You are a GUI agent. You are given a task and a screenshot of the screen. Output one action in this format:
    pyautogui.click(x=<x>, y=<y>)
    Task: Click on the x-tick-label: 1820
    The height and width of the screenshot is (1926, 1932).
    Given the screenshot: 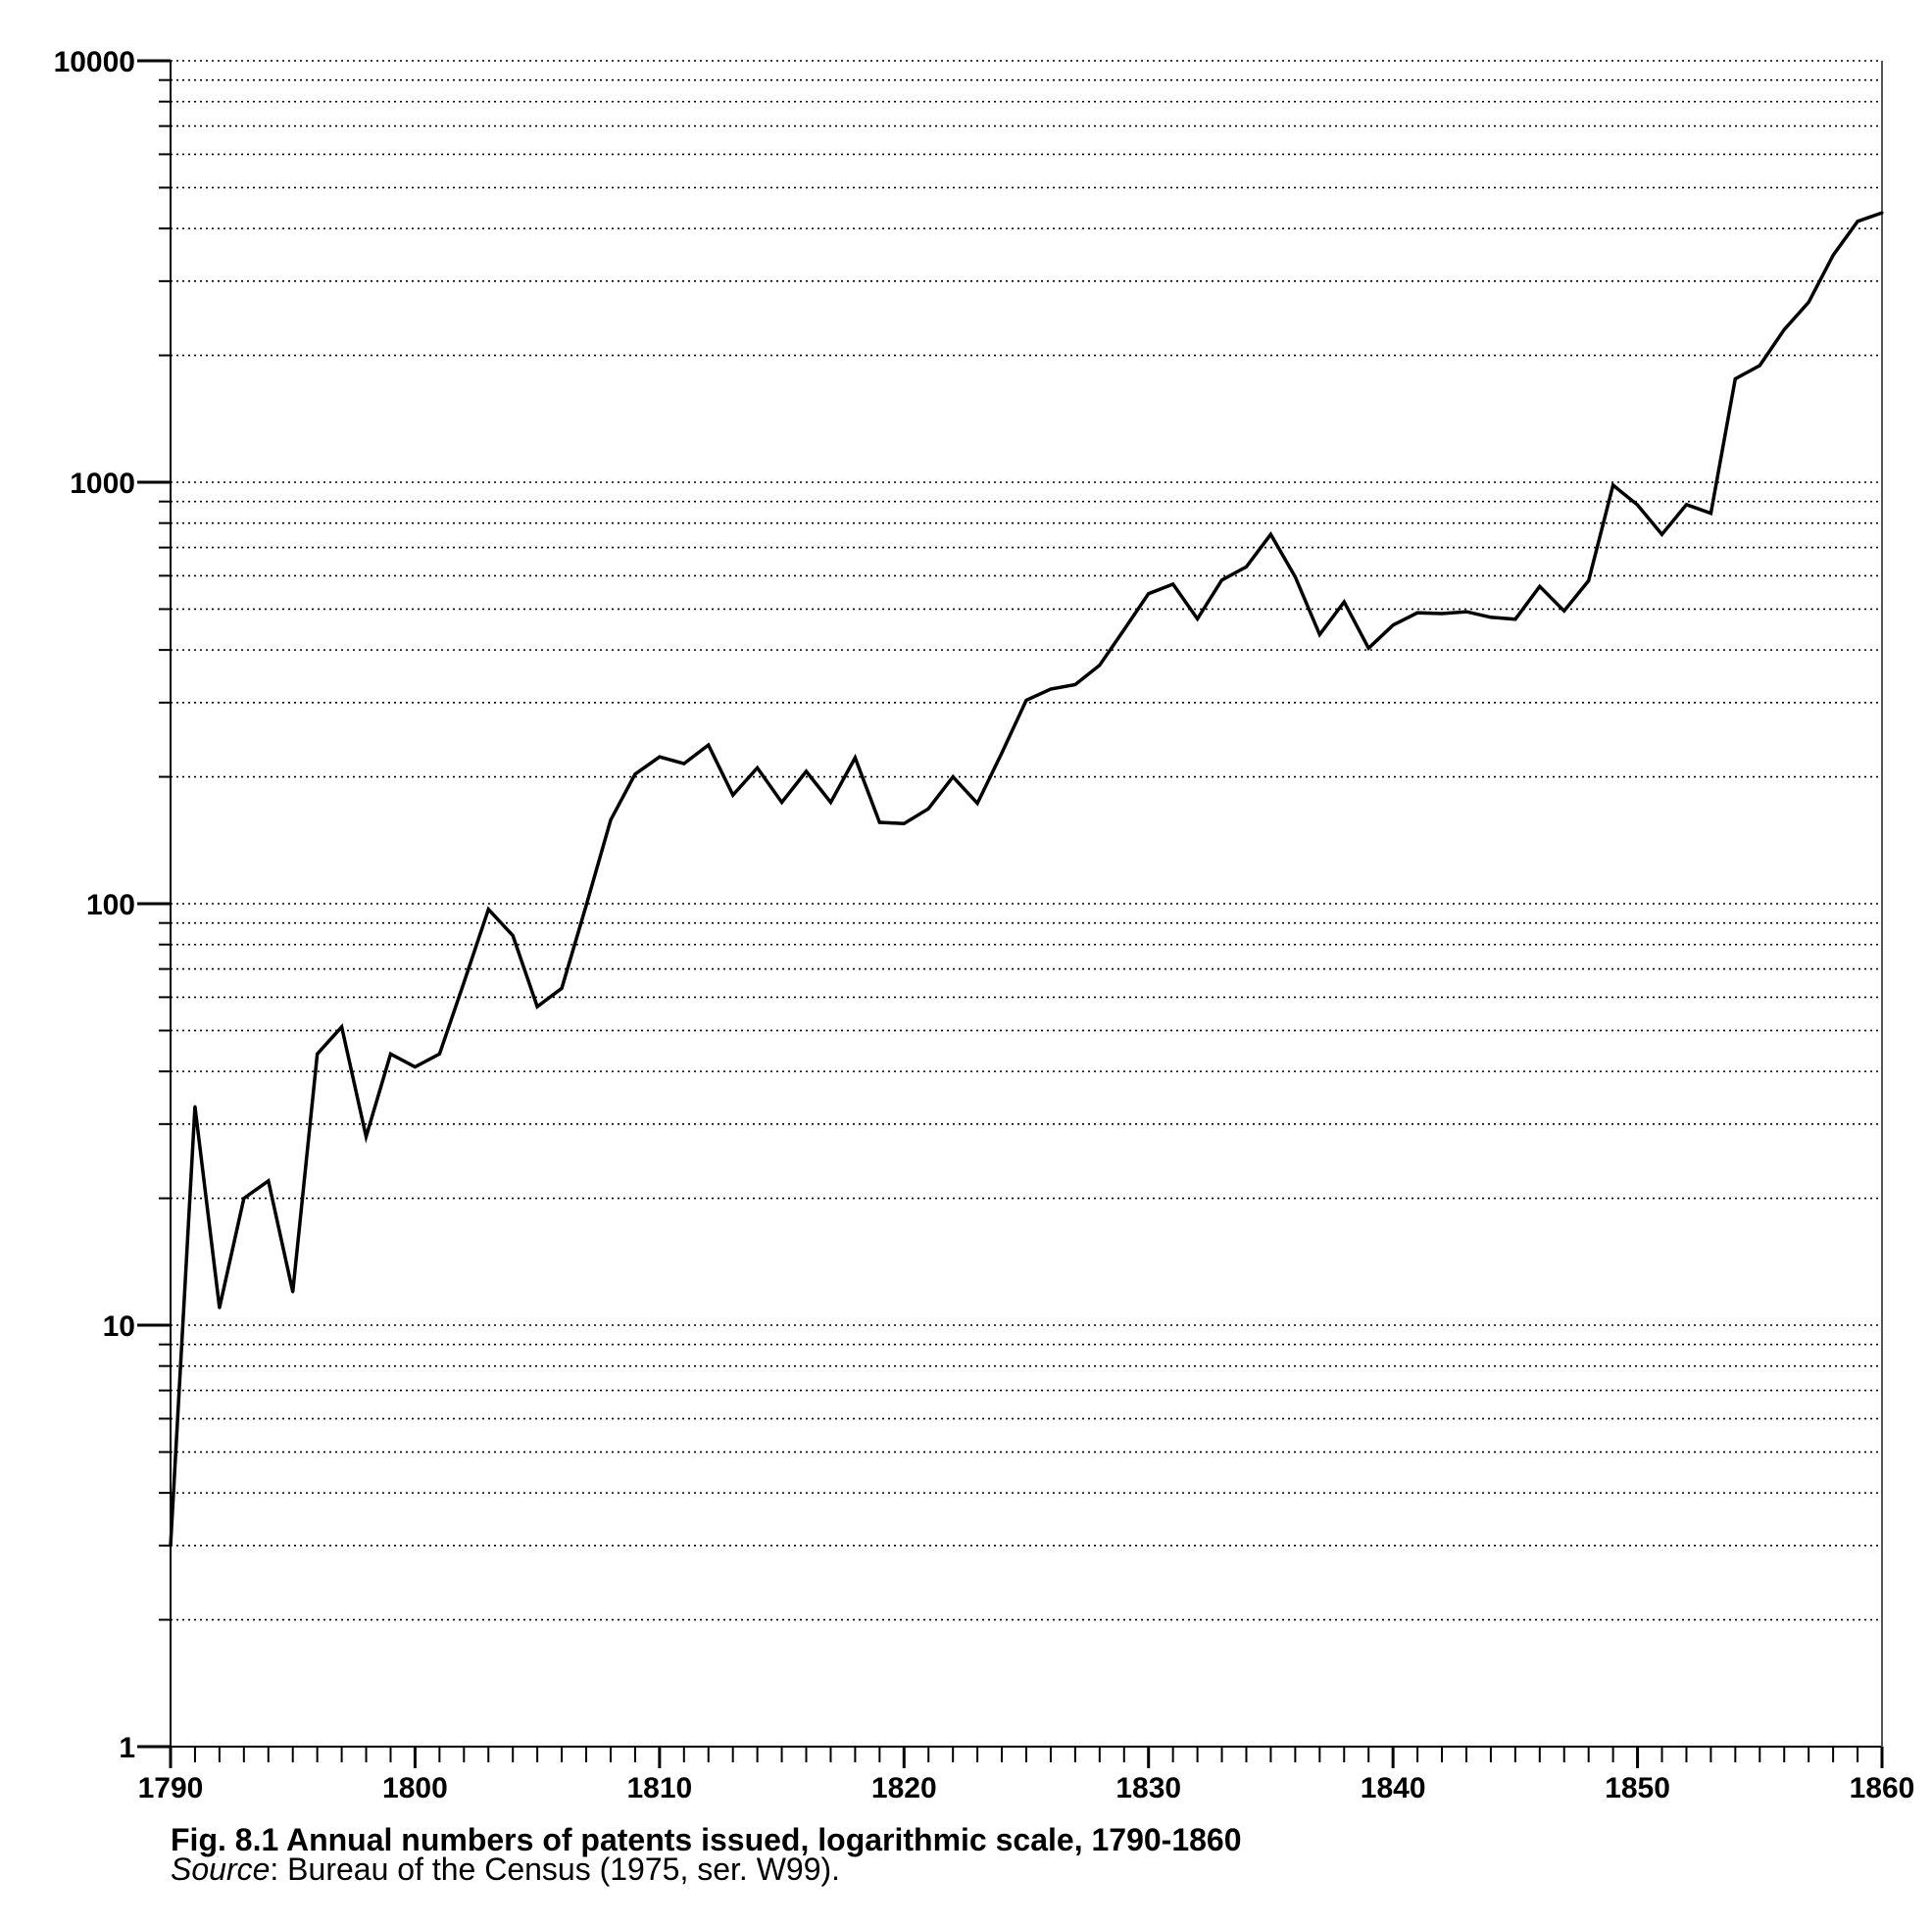 What is the action you would take?
    pyautogui.click(x=904, y=1788)
    